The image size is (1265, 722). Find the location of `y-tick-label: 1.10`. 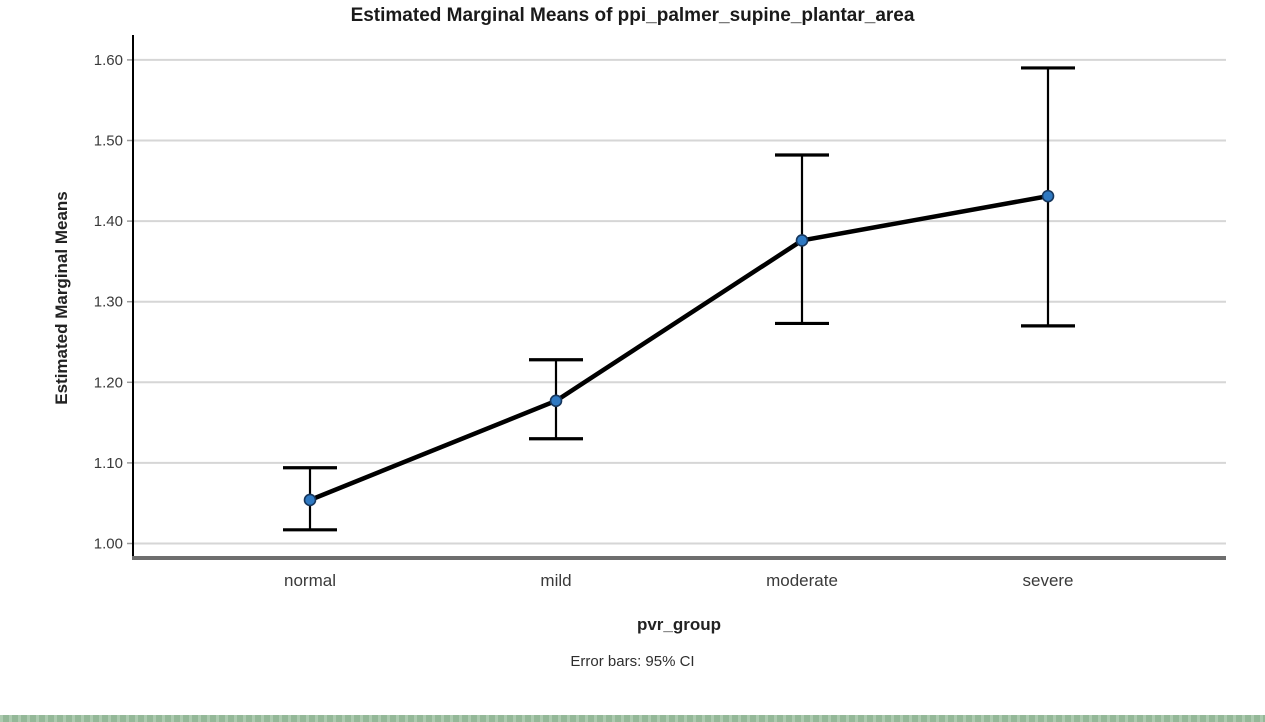

y-tick-label: 1.10 is located at coordinates (108, 463).